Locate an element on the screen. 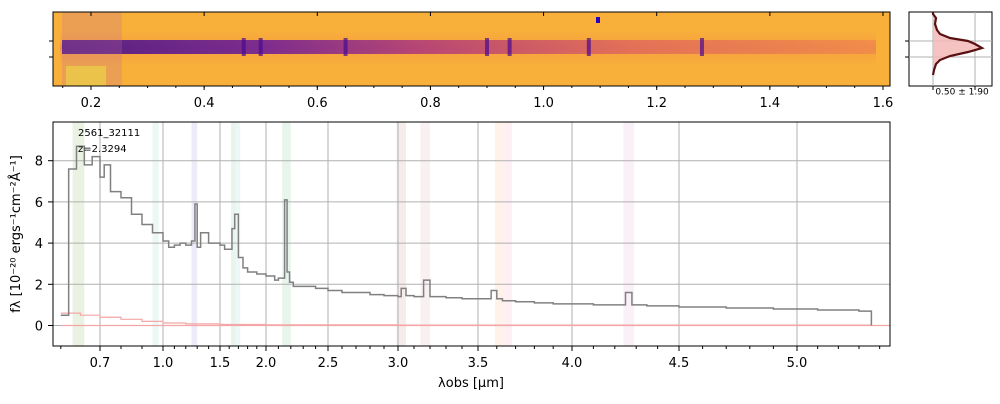 This screenshot has width=1000, height=404. main-xtick-label: 2.0 is located at coordinates (266, 363).